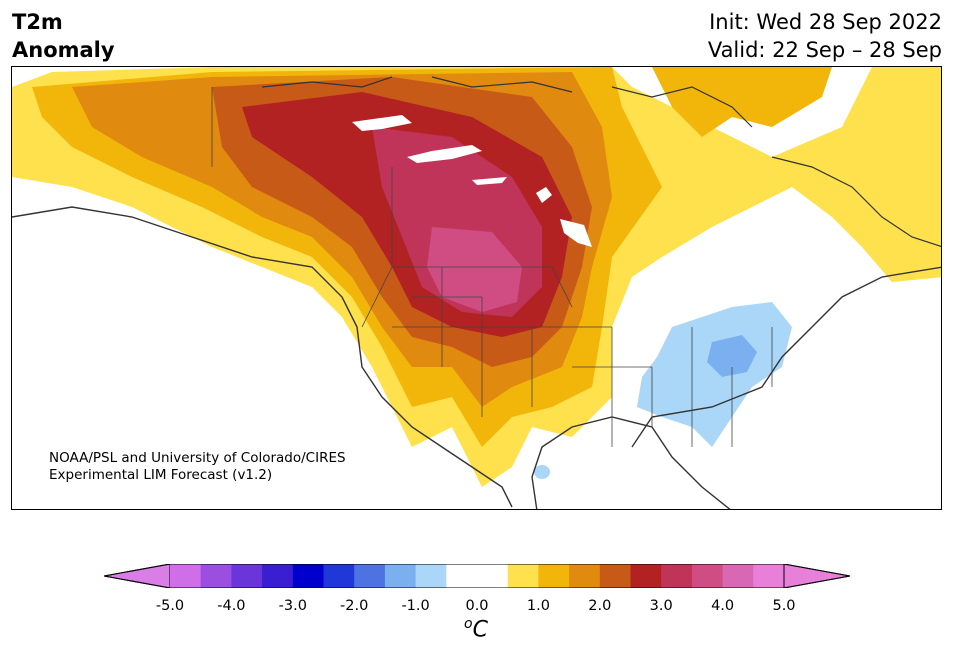 The width and height of the screenshot is (953, 656). What do you see at coordinates (37, 22) in the screenshot?
I see `title-line-1: T2m` at bounding box center [37, 22].